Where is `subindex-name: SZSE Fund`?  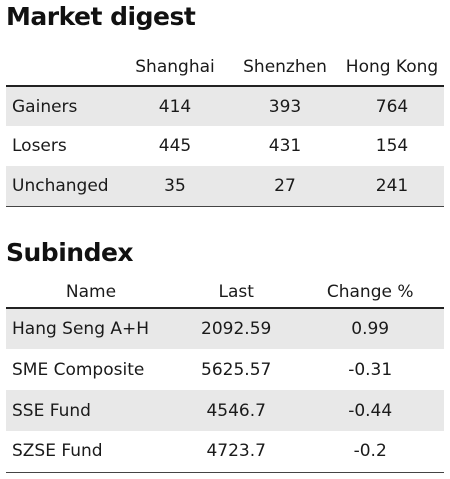
subindex-name: SZSE Fund is located at coordinates (91, 452).